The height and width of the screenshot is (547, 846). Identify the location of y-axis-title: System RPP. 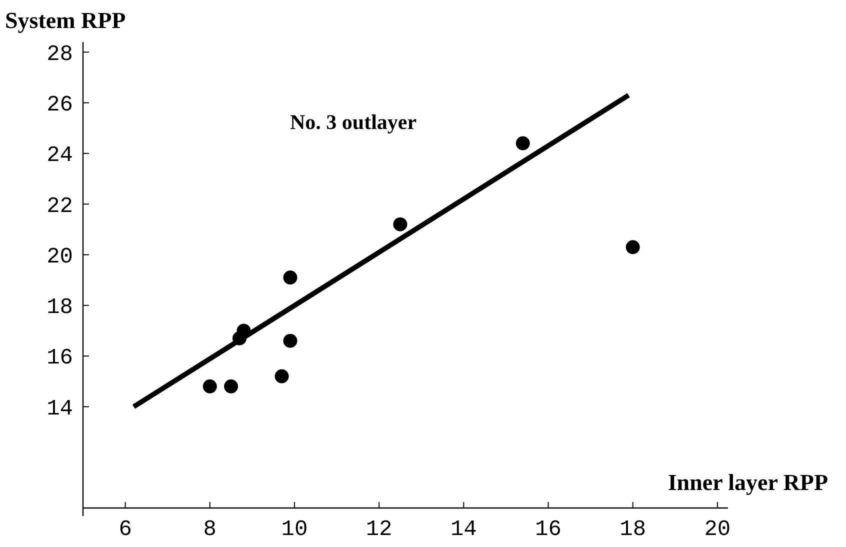
(65, 20).